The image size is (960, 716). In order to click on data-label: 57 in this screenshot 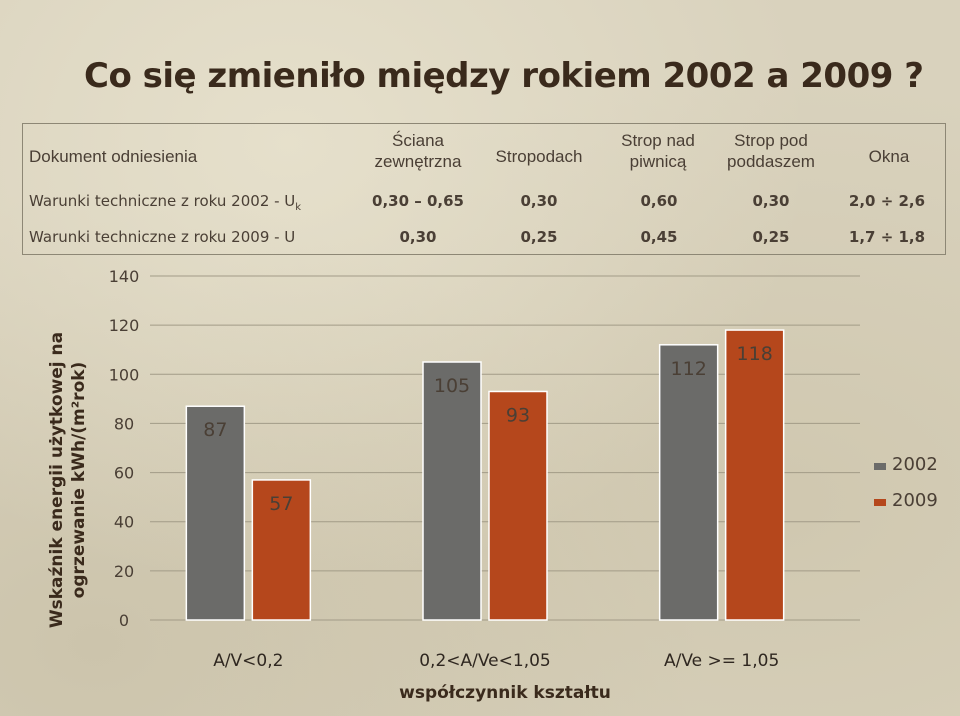, I will do `click(281, 504)`.